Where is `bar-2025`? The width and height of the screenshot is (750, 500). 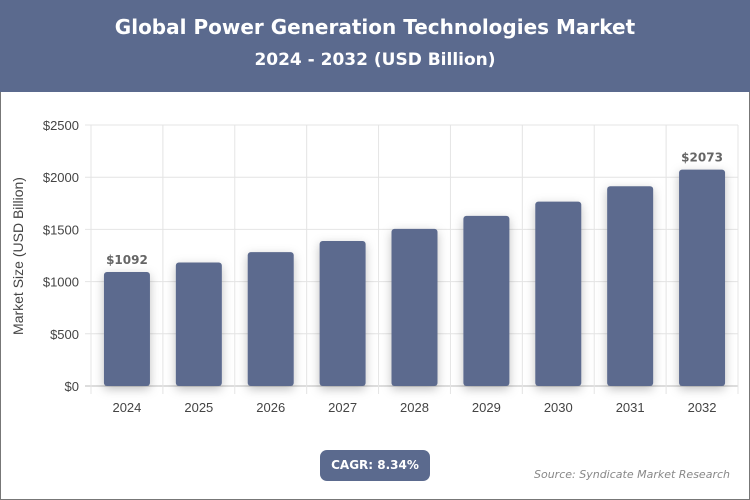 bar-2025 is located at coordinates (198, 324).